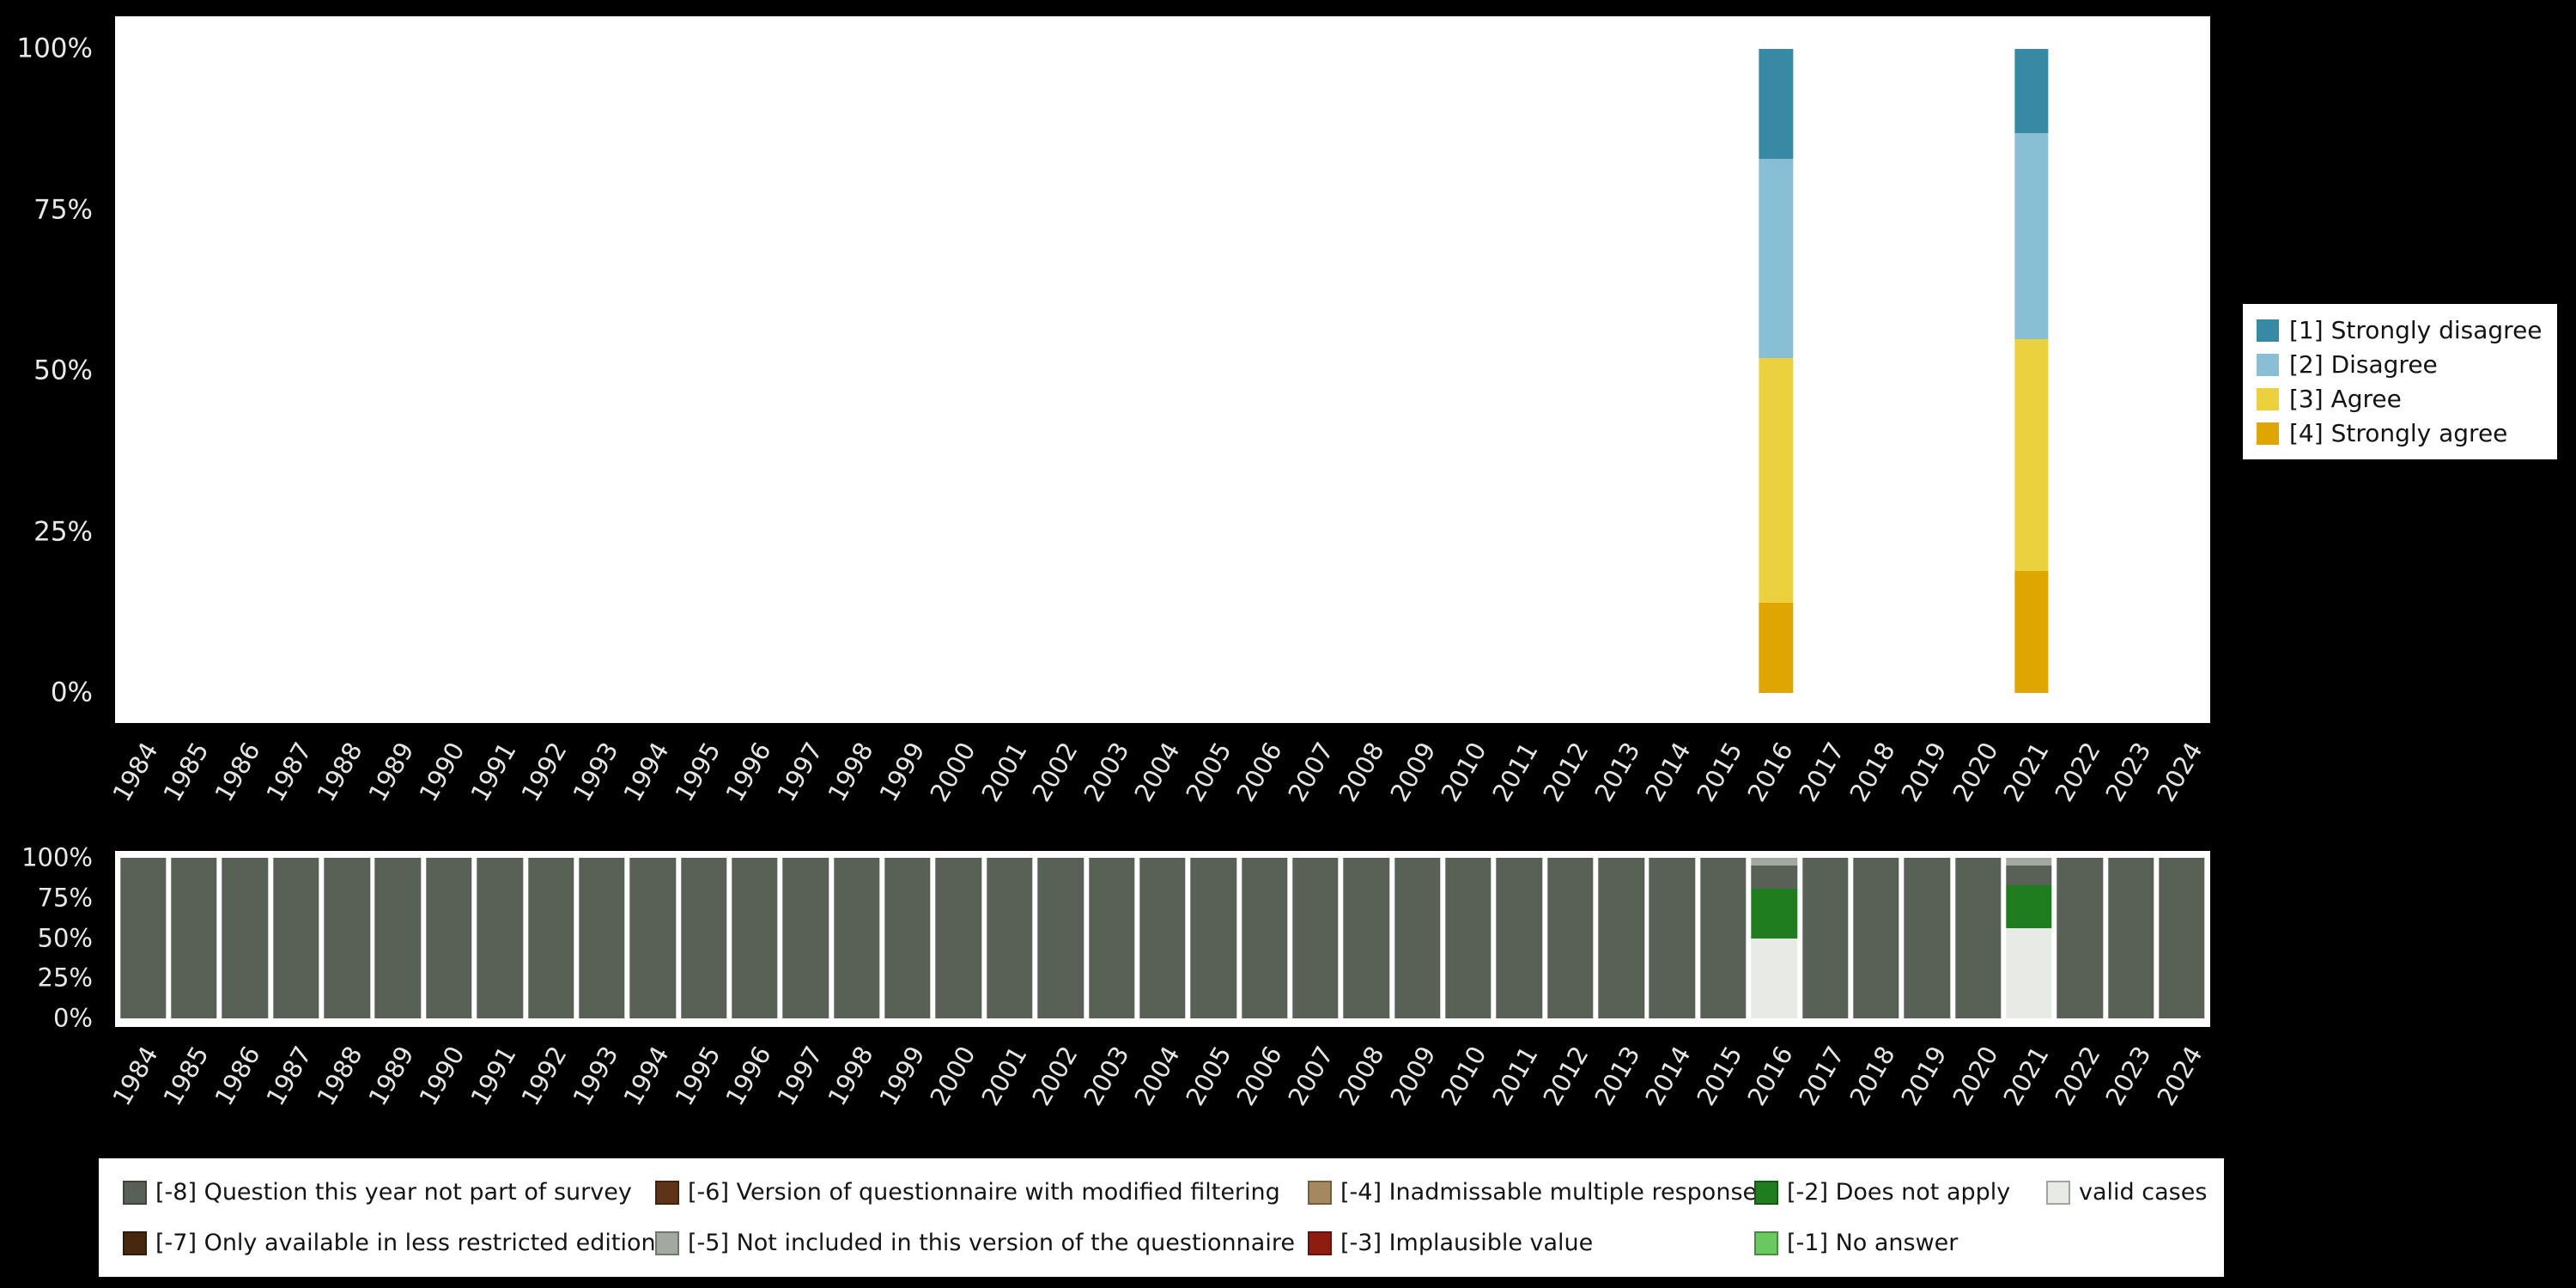  I want to click on chart-column-2007, so click(1315, 938).